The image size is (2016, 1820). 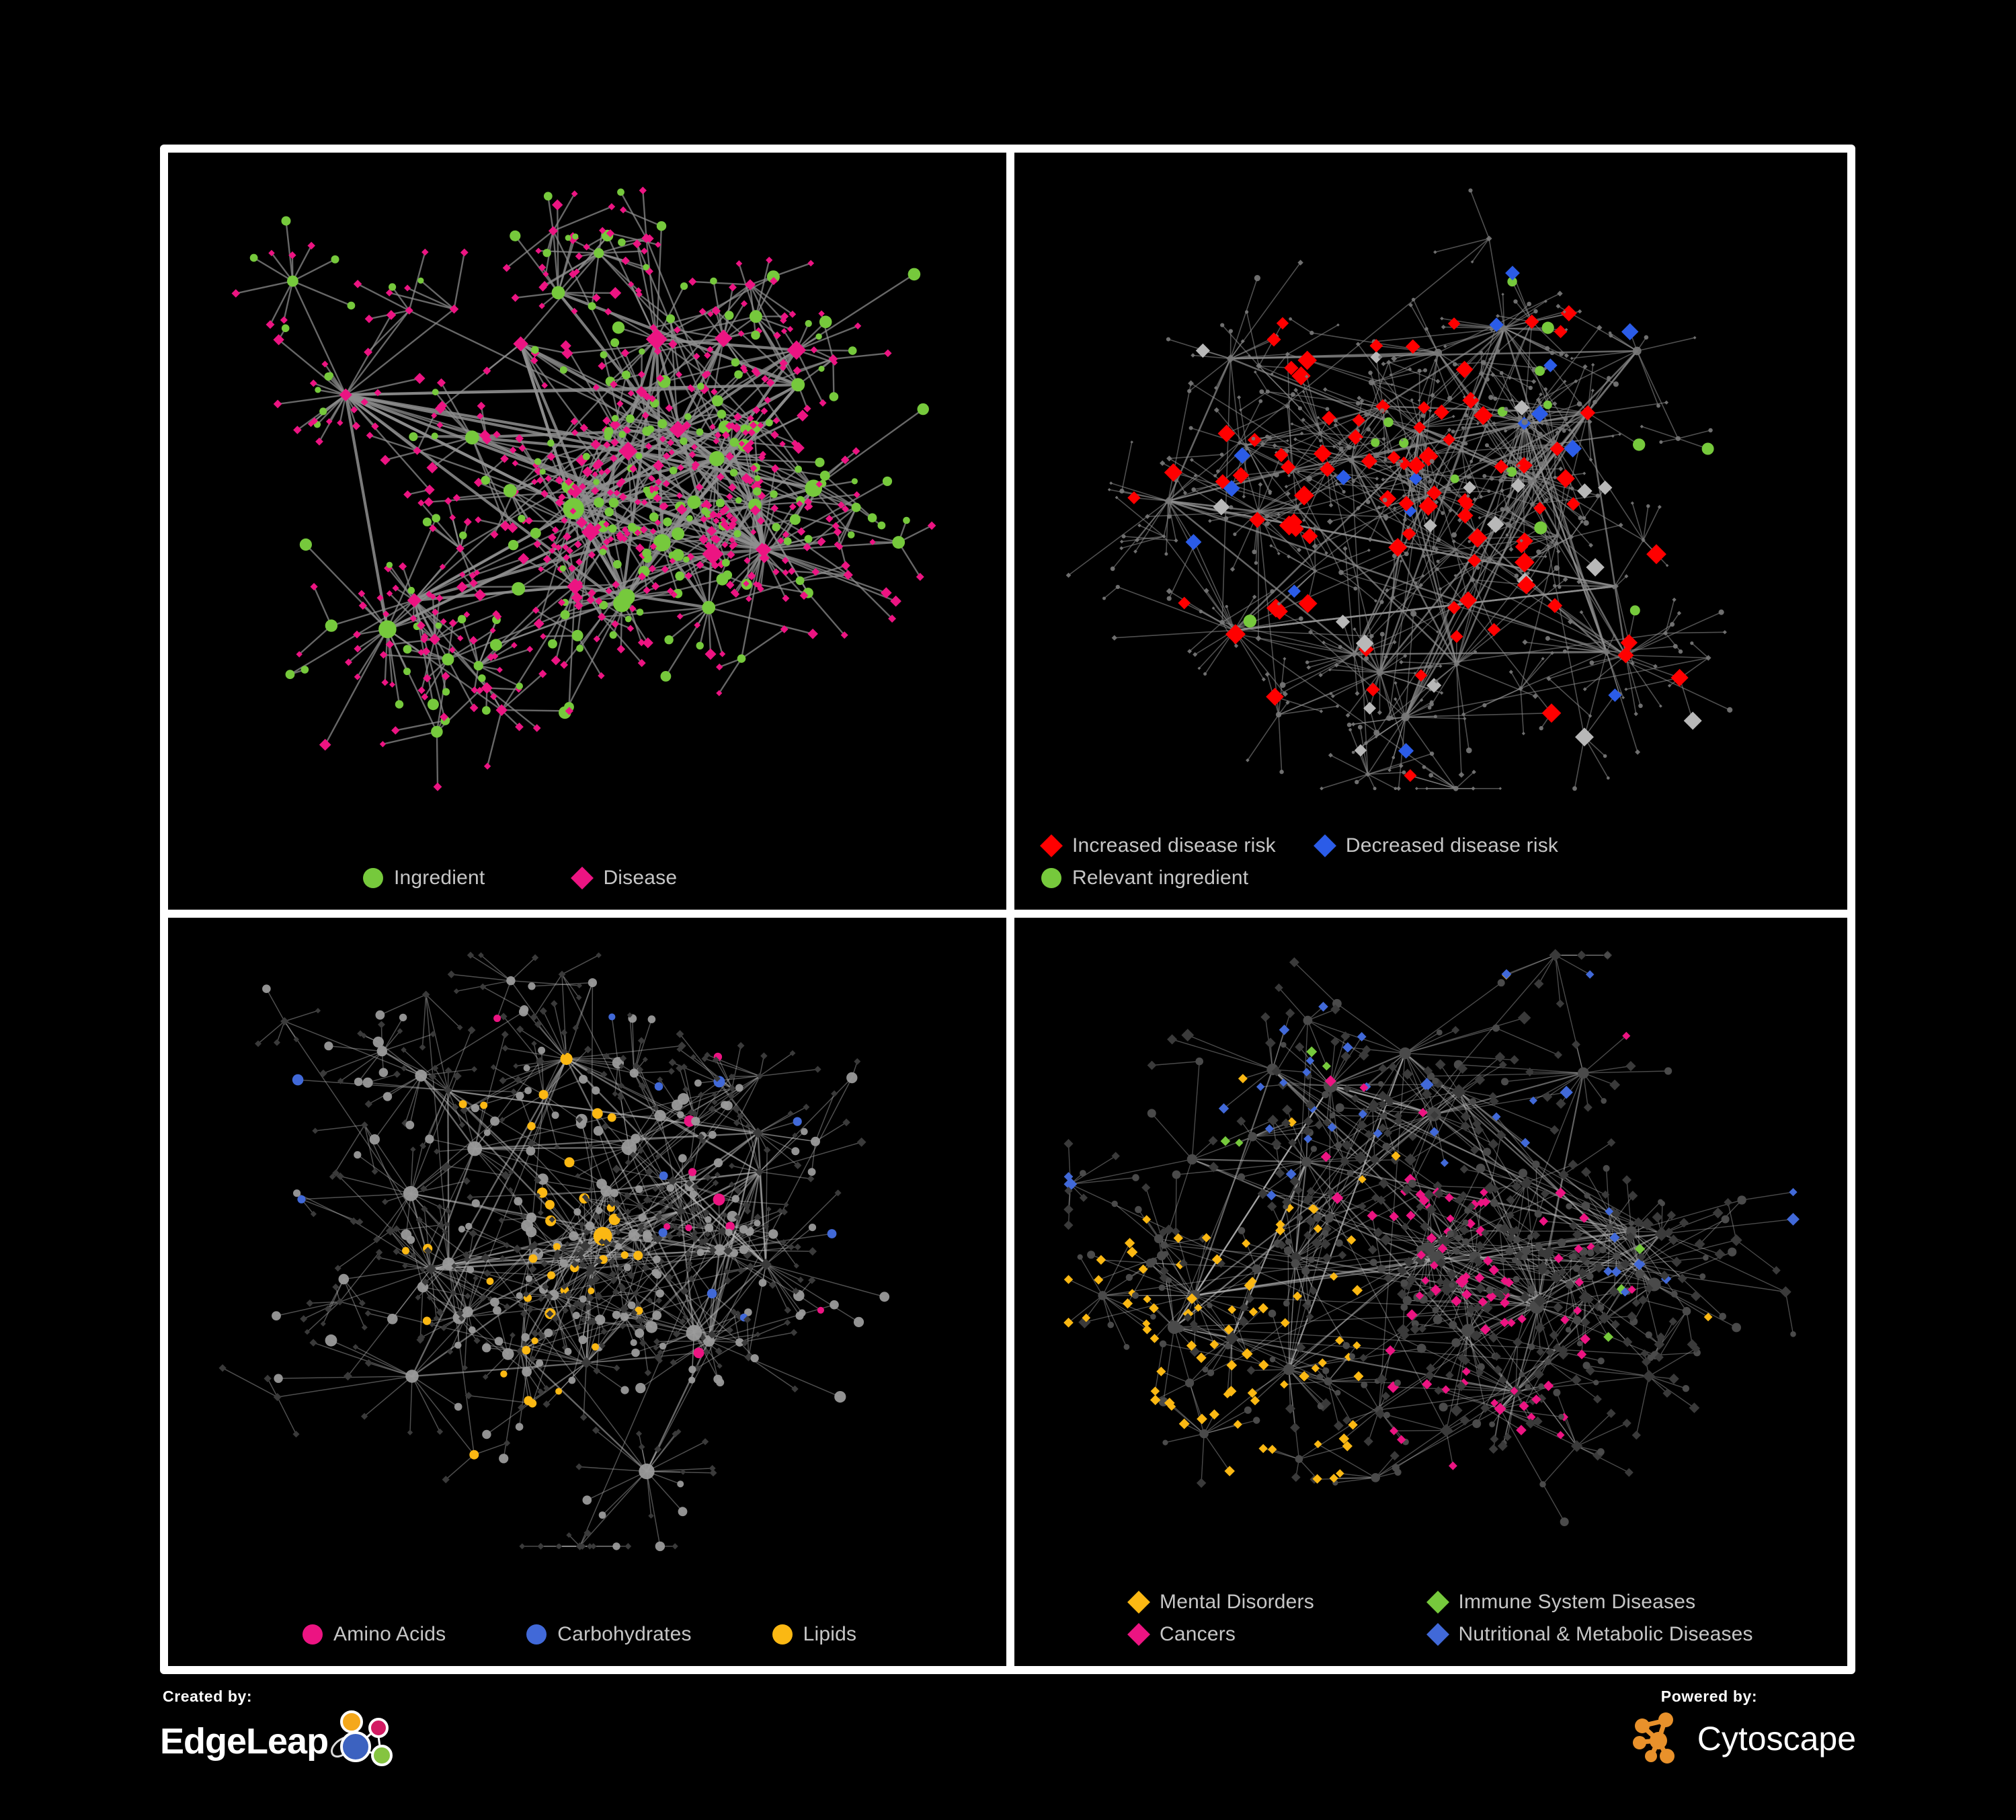 What do you see at coordinates (1068, 1176) in the screenshot?
I see `metabolic-disease-node` at bounding box center [1068, 1176].